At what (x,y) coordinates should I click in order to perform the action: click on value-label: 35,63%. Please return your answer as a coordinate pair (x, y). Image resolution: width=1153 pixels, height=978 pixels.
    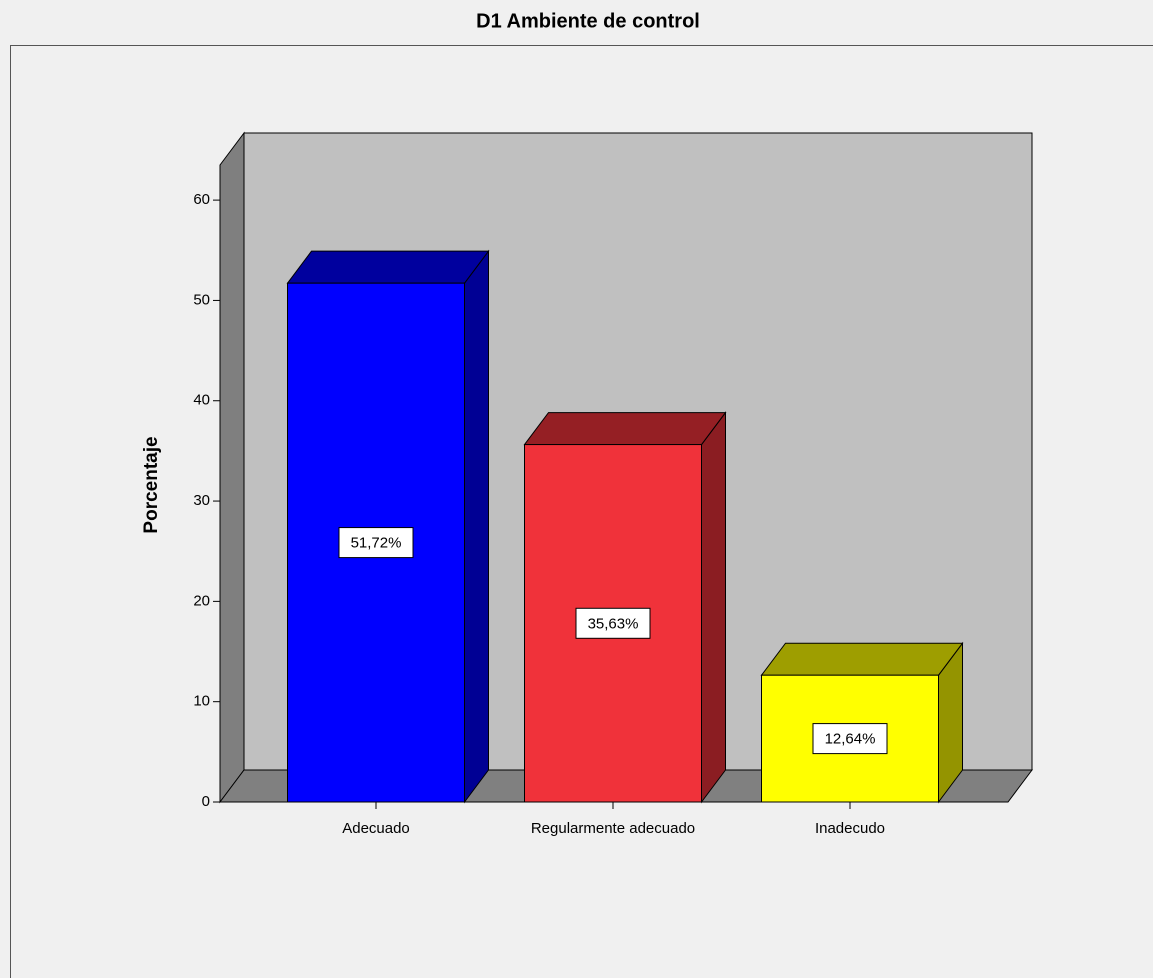
    Looking at the image, I should click on (613, 623).